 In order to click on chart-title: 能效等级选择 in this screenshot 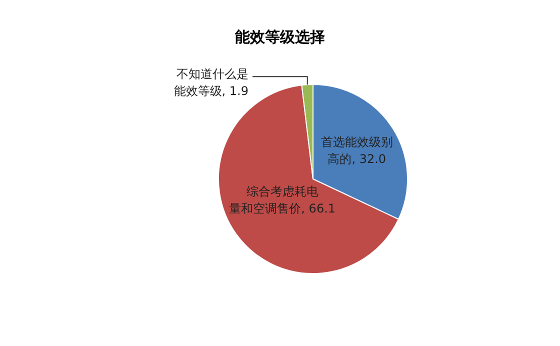, I will do `click(280, 37)`.